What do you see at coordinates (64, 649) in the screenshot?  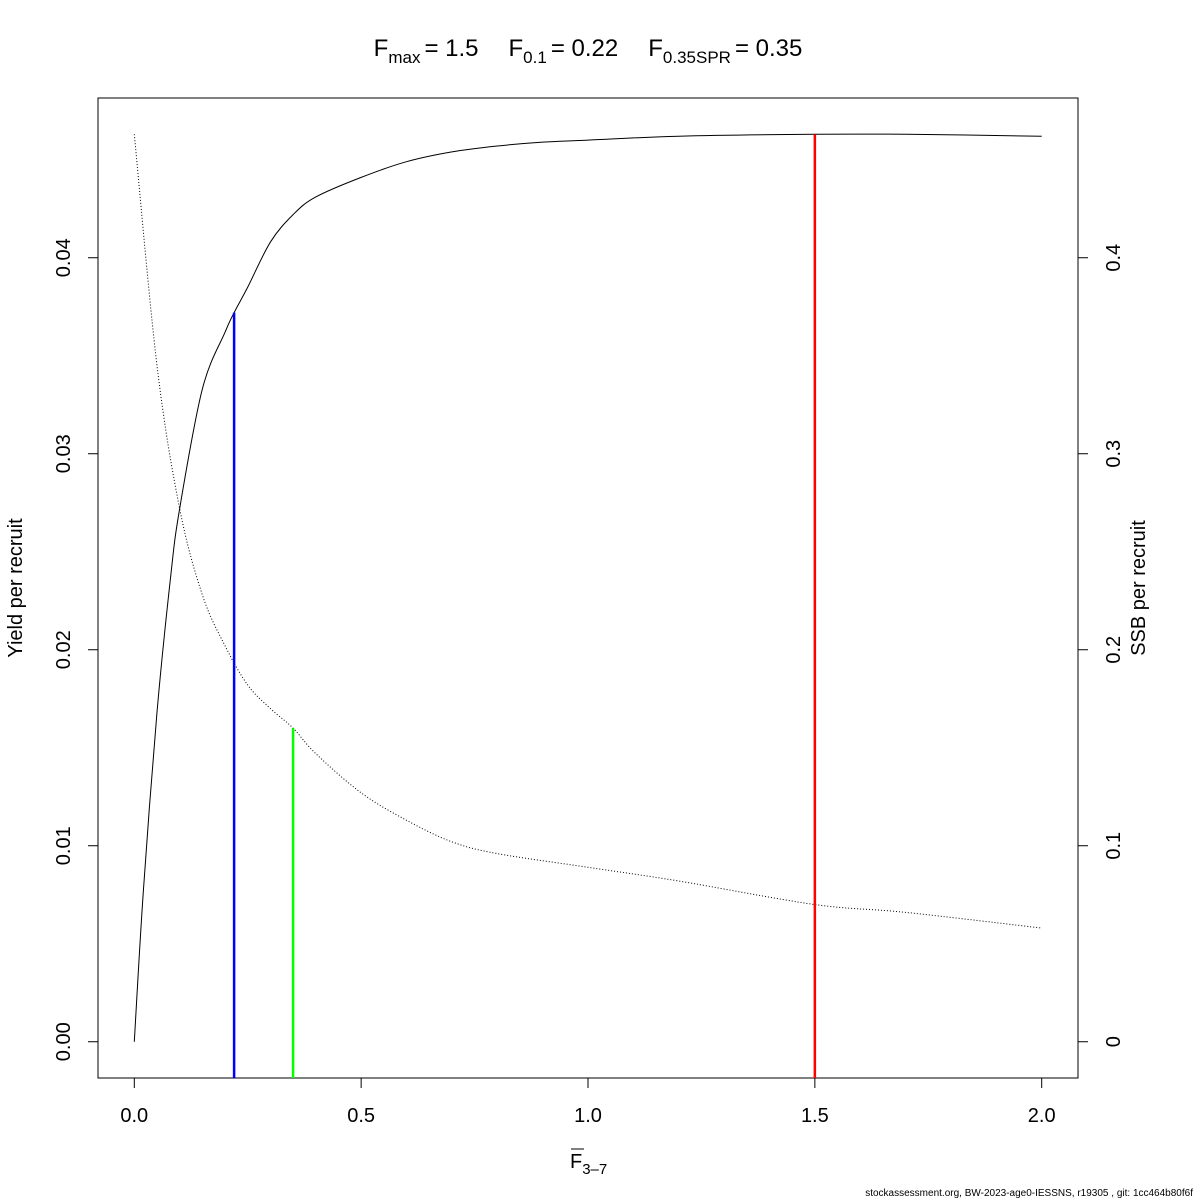 I see `y-left-tick-label: 0.02` at bounding box center [64, 649].